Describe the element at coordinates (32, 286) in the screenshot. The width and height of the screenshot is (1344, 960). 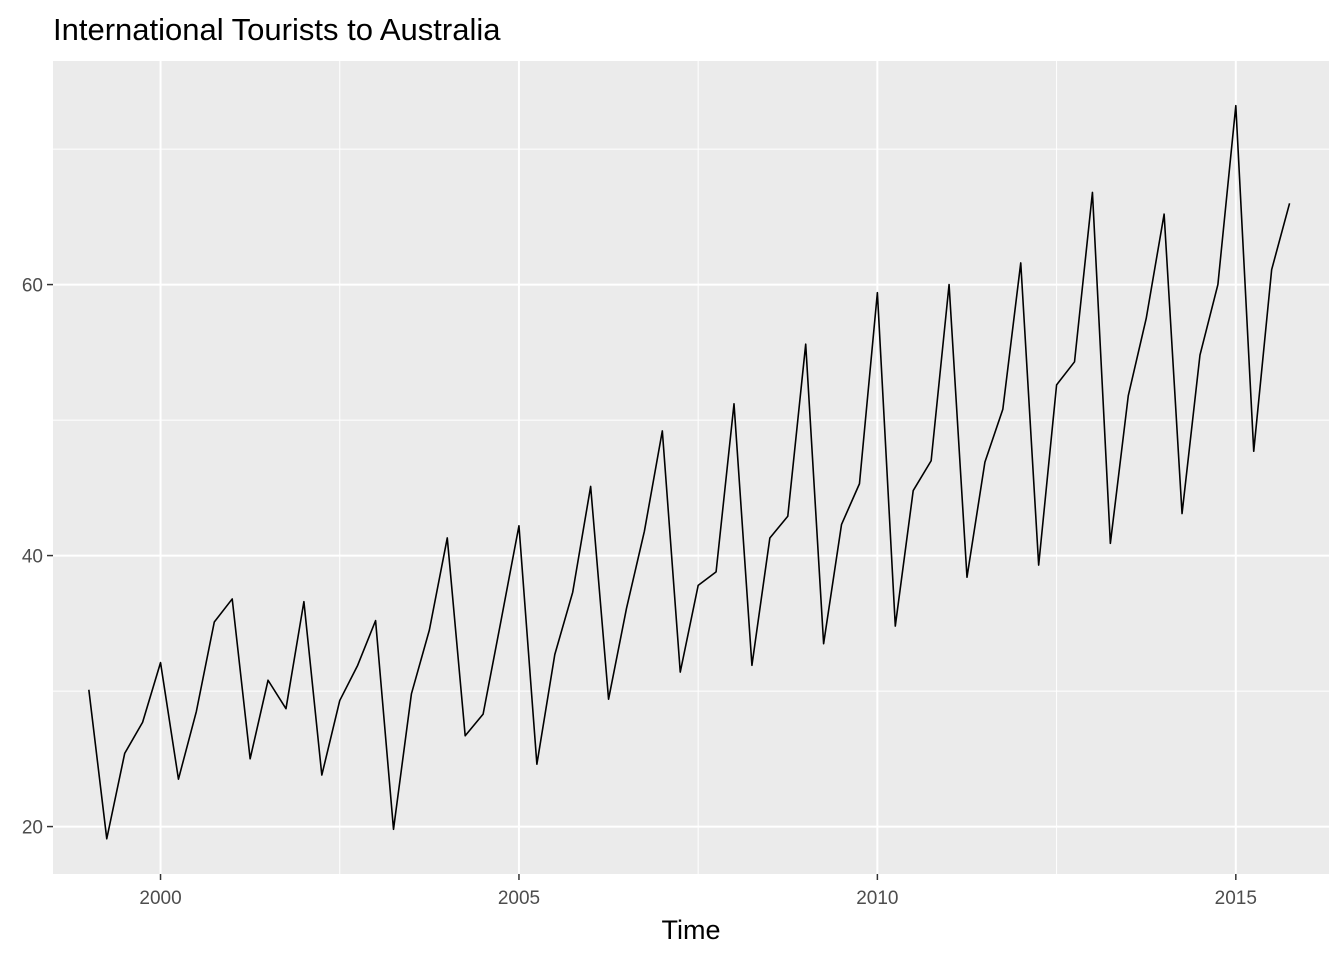
I see `y-tick-label: 60` at that location.